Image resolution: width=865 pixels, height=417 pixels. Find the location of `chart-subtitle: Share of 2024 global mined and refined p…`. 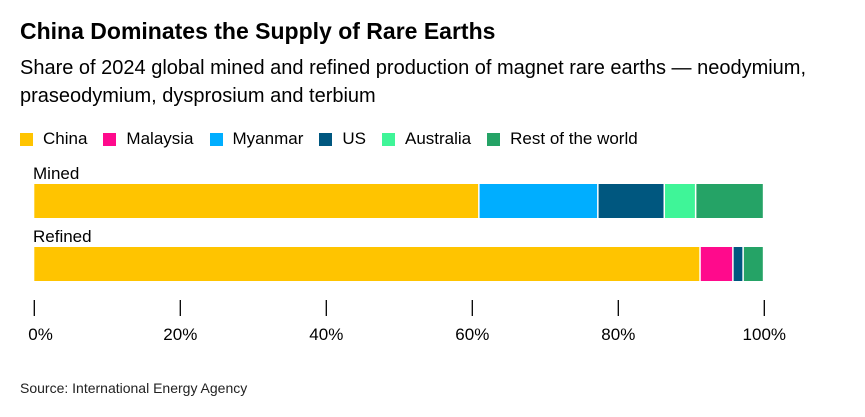

chart-subtitle: Share of 2024 global mined and refined p… is located at coordinates (413, 82).